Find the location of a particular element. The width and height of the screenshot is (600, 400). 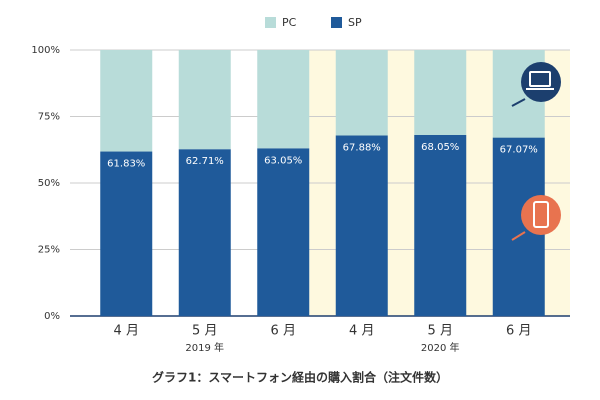

value-label: 67.07% is located at coordinates (519, 150).